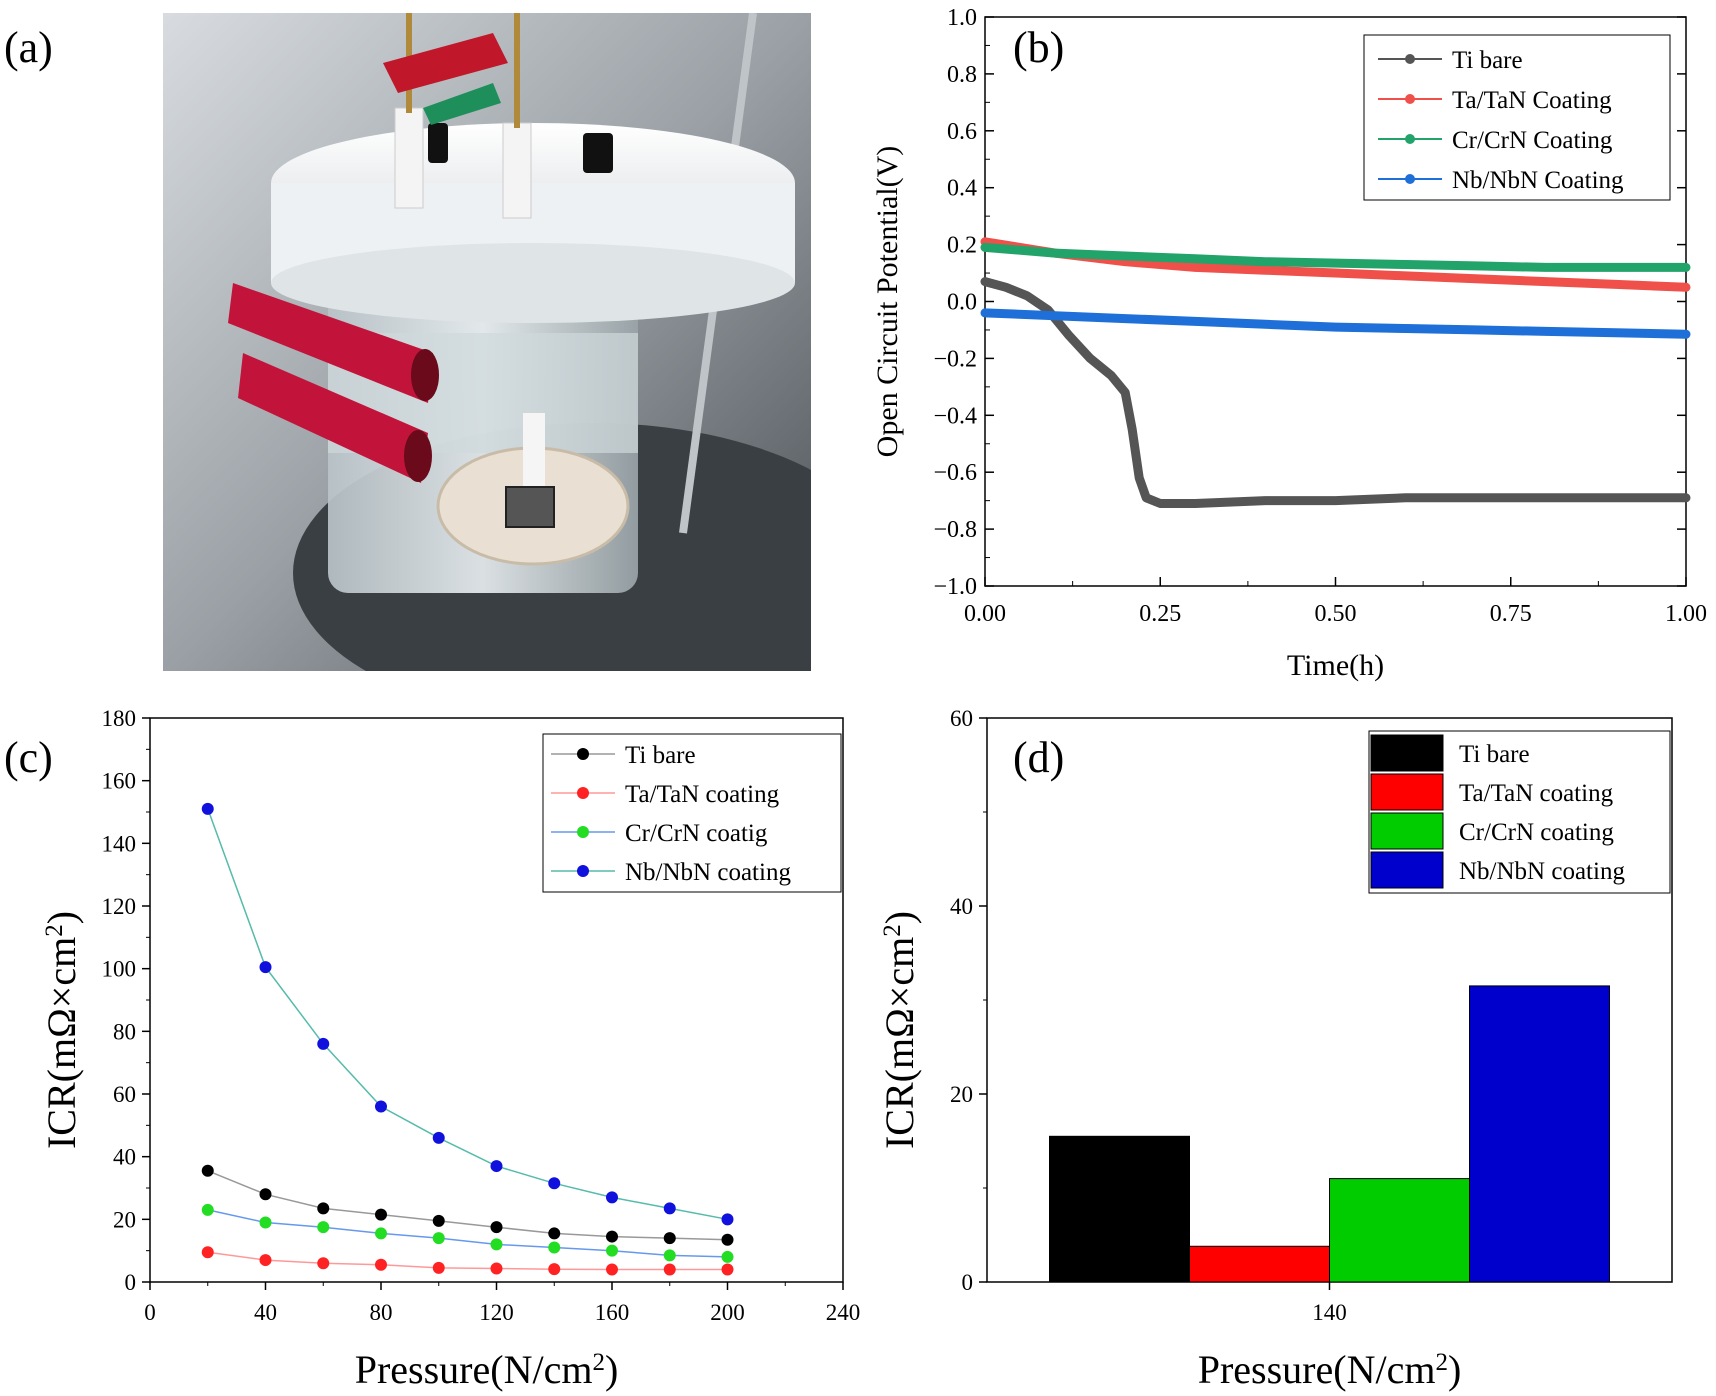 The width and height of the screenshot is (1716, 1396). I want to click on y-axis-title-c-main: ICR(mΩ×cm, so click(61, 1043).